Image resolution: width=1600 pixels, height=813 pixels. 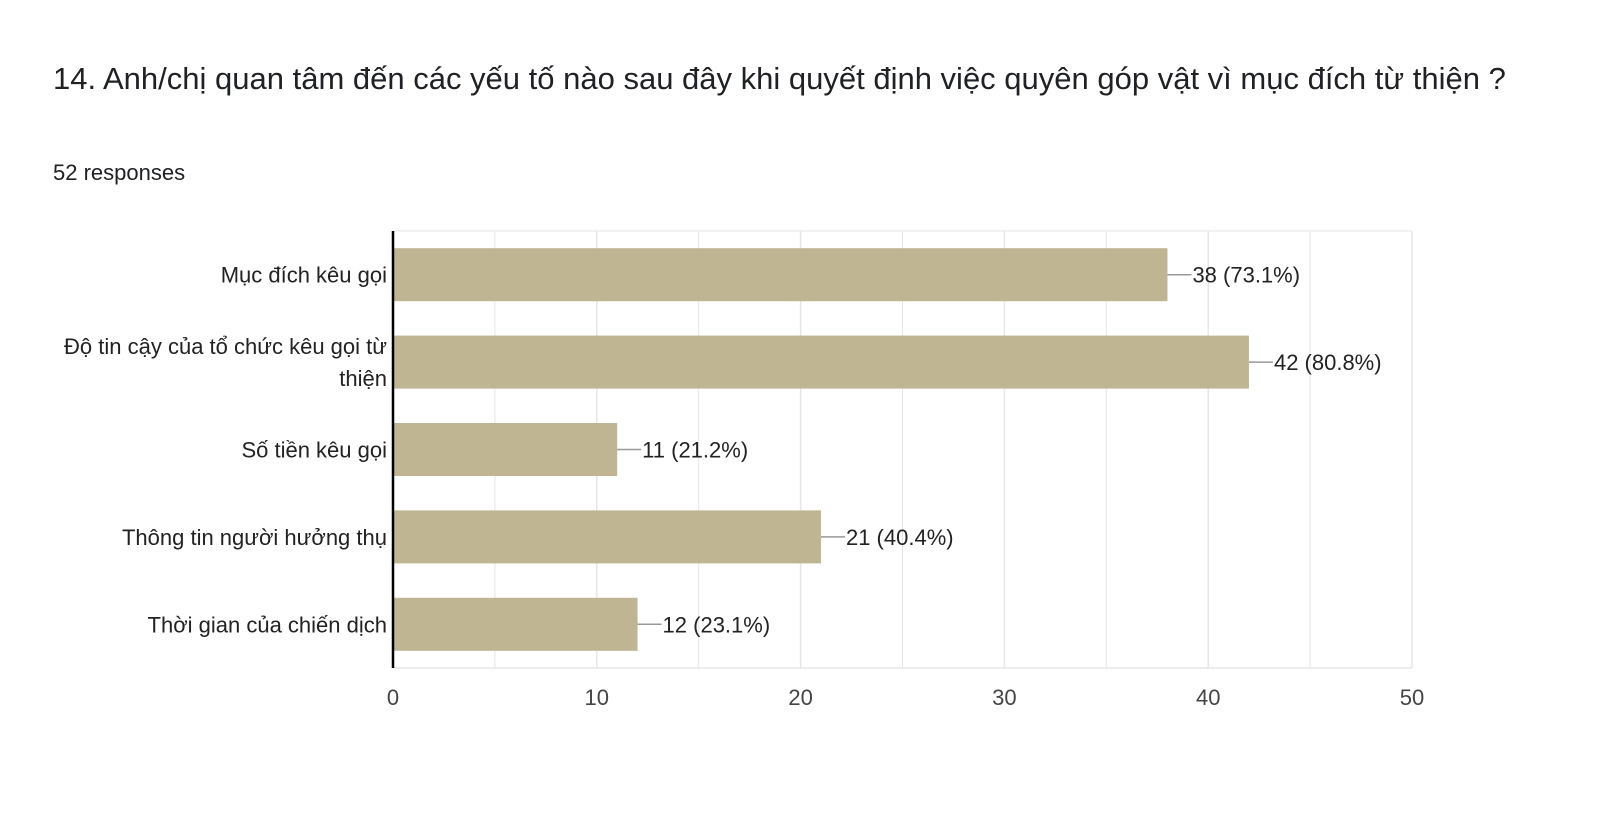 What do you see at coordinates (717, 624) in the screenshot?
I see `data-label: 12 (23.1%)` at bounding box center [717, 624].